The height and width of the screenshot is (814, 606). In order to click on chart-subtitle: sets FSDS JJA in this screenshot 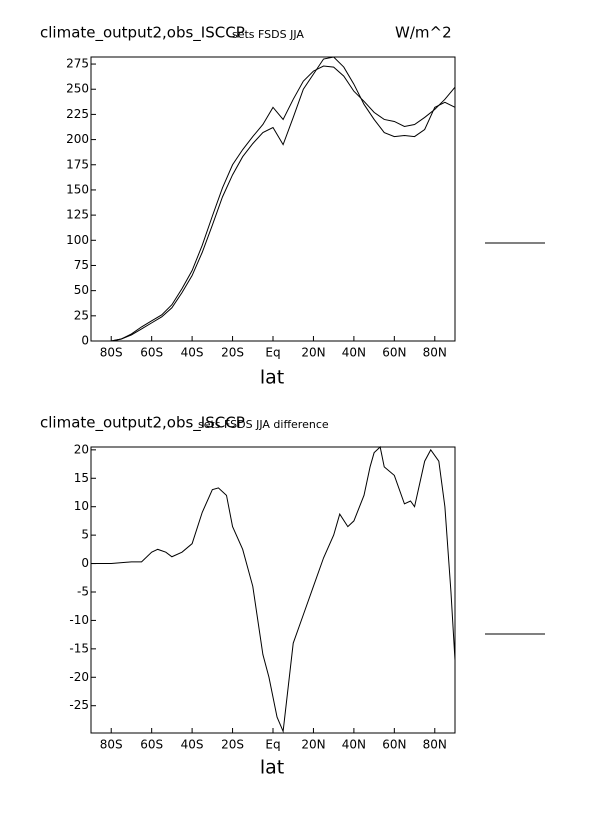, I will do `click(268, 34)`.